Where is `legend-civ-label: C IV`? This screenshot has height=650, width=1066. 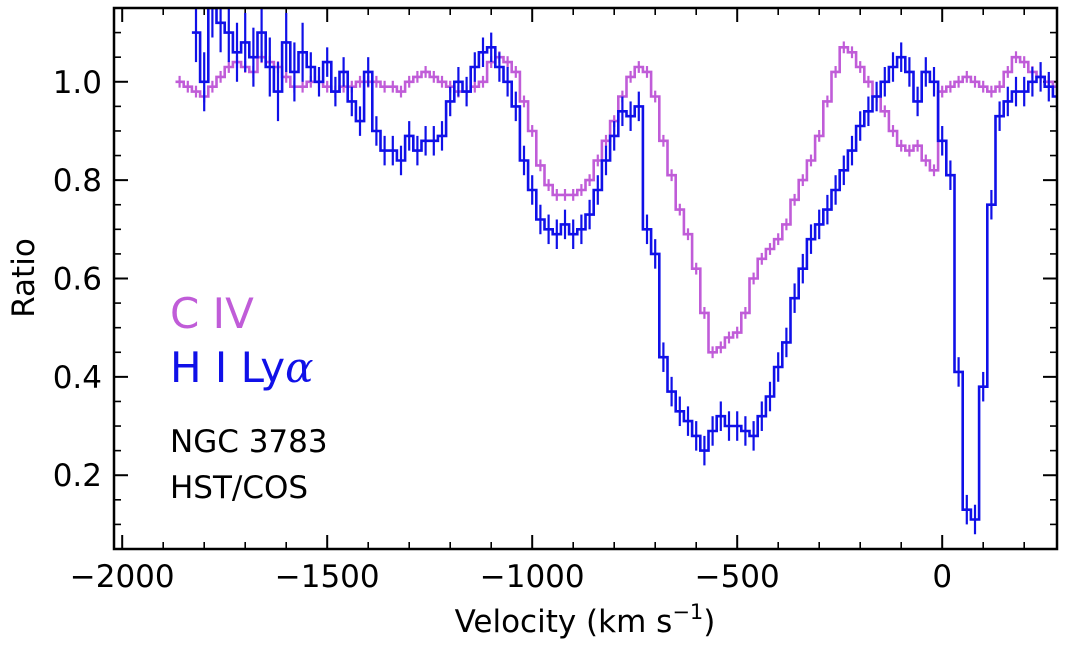 legend-civ-label: C IV is located at coordinates (212, 313).